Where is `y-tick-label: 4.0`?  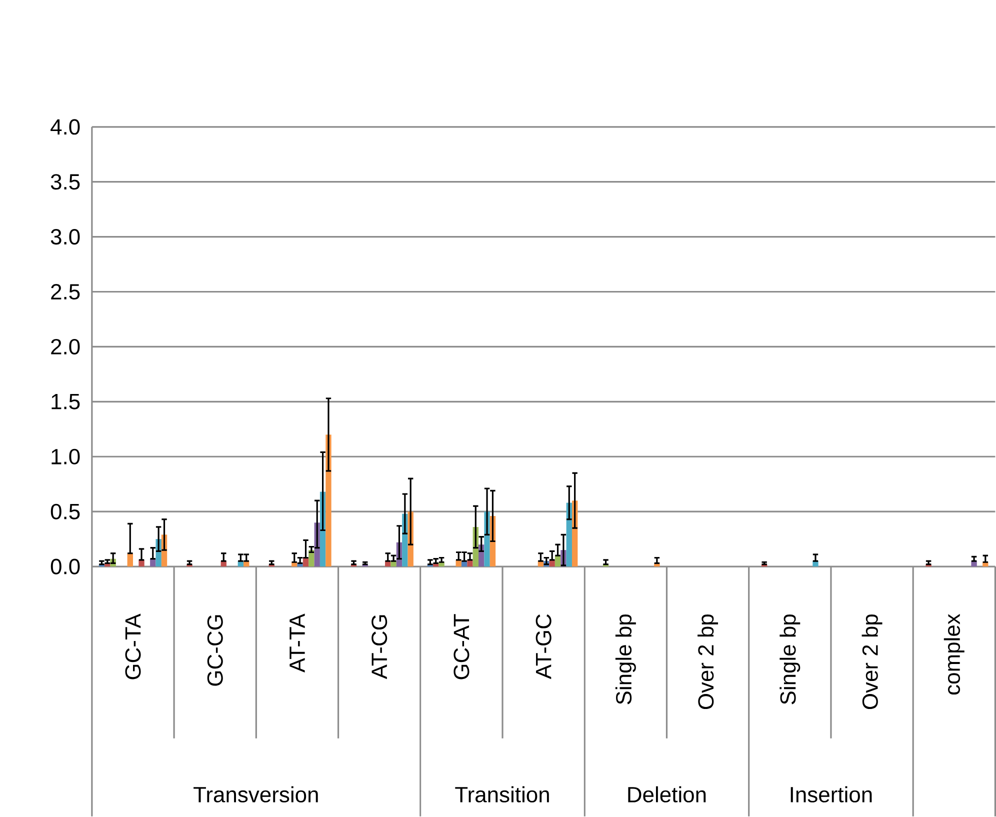 y-tick-label: 4.0 is located at coordinates (65, 126).